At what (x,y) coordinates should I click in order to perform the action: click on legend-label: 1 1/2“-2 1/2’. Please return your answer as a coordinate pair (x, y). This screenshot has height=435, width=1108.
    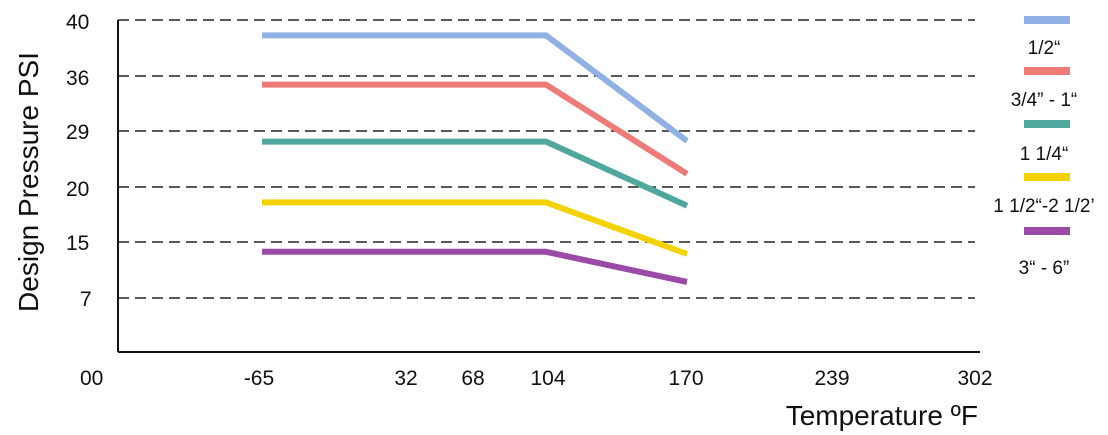
    Looking at the image, I should click on (1043, 206).